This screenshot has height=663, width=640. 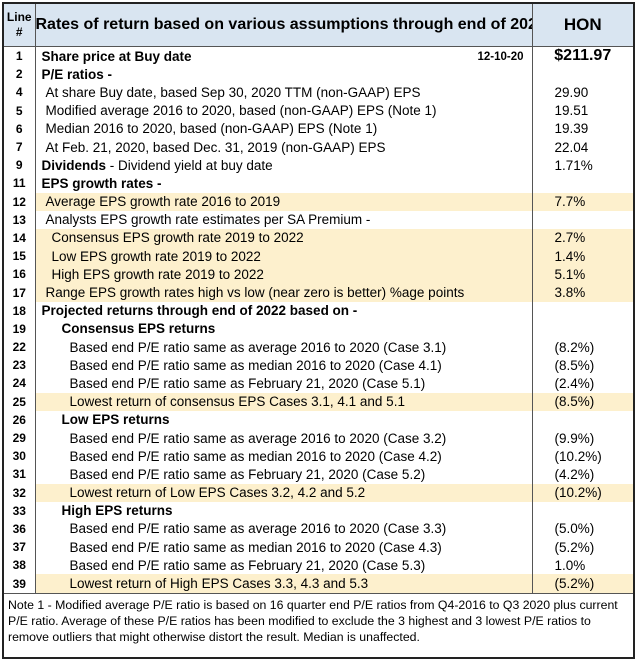 I want to click on line-number: 38, so click(x=20, y=565).